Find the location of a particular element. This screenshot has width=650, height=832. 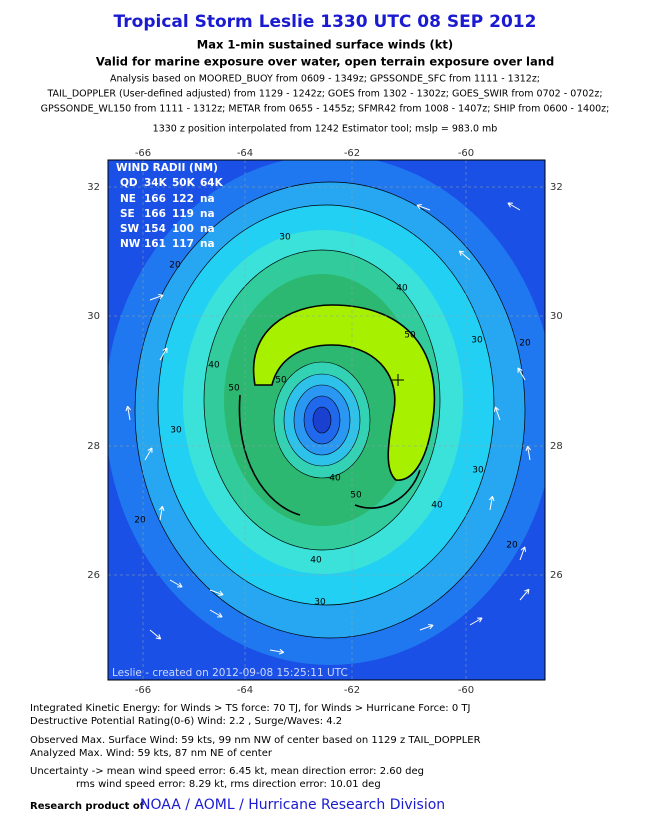

radii-header: QD is located at coordinates (129, 183).